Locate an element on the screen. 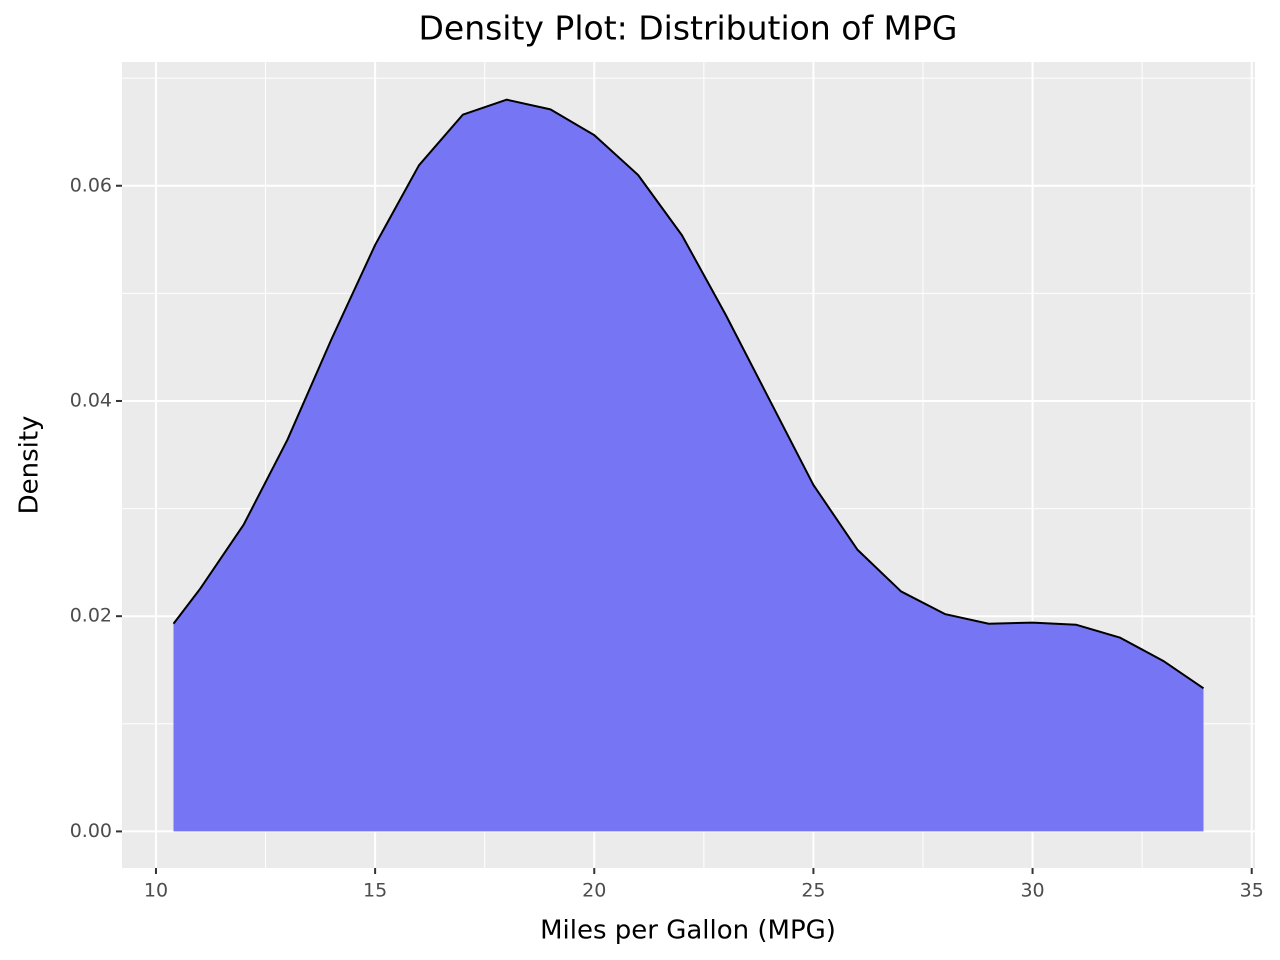 The image size is (1280, 960). x-tick-label: 10 is located at coordinates (156, 891).